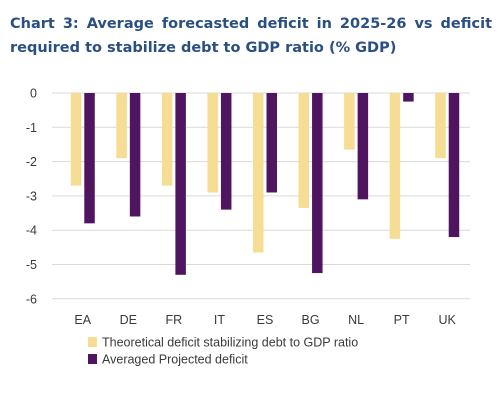 This screenshot has width=500, height=409. I want to click on y-tick-label: 0, so click(33, 94).